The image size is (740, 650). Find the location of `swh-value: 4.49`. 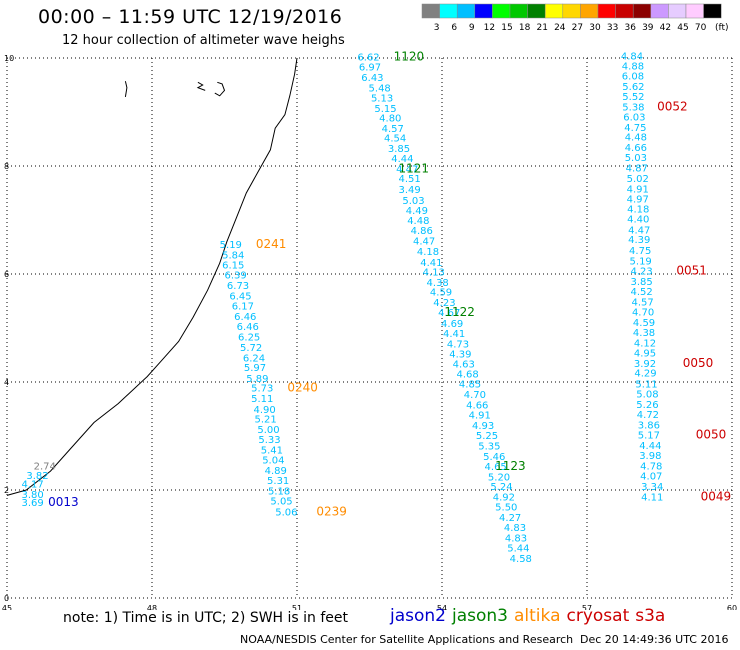

swh-value: 4.49 is located at coordinates (417, 211).